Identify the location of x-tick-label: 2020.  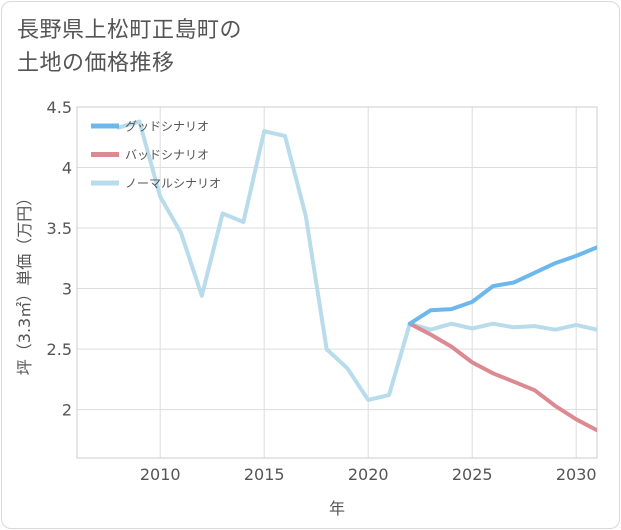
(368, 474).